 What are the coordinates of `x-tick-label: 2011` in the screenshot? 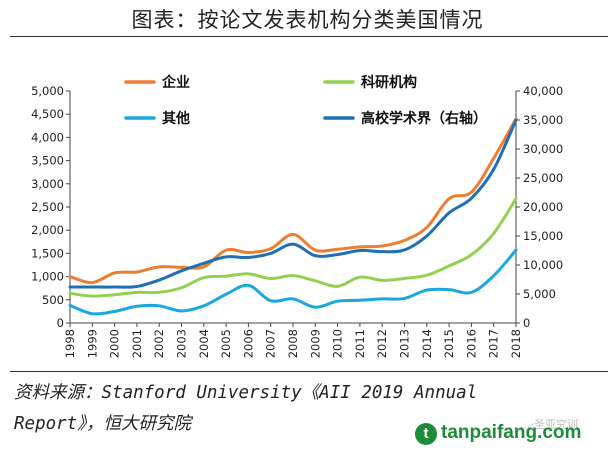 It's located at (360, 343).